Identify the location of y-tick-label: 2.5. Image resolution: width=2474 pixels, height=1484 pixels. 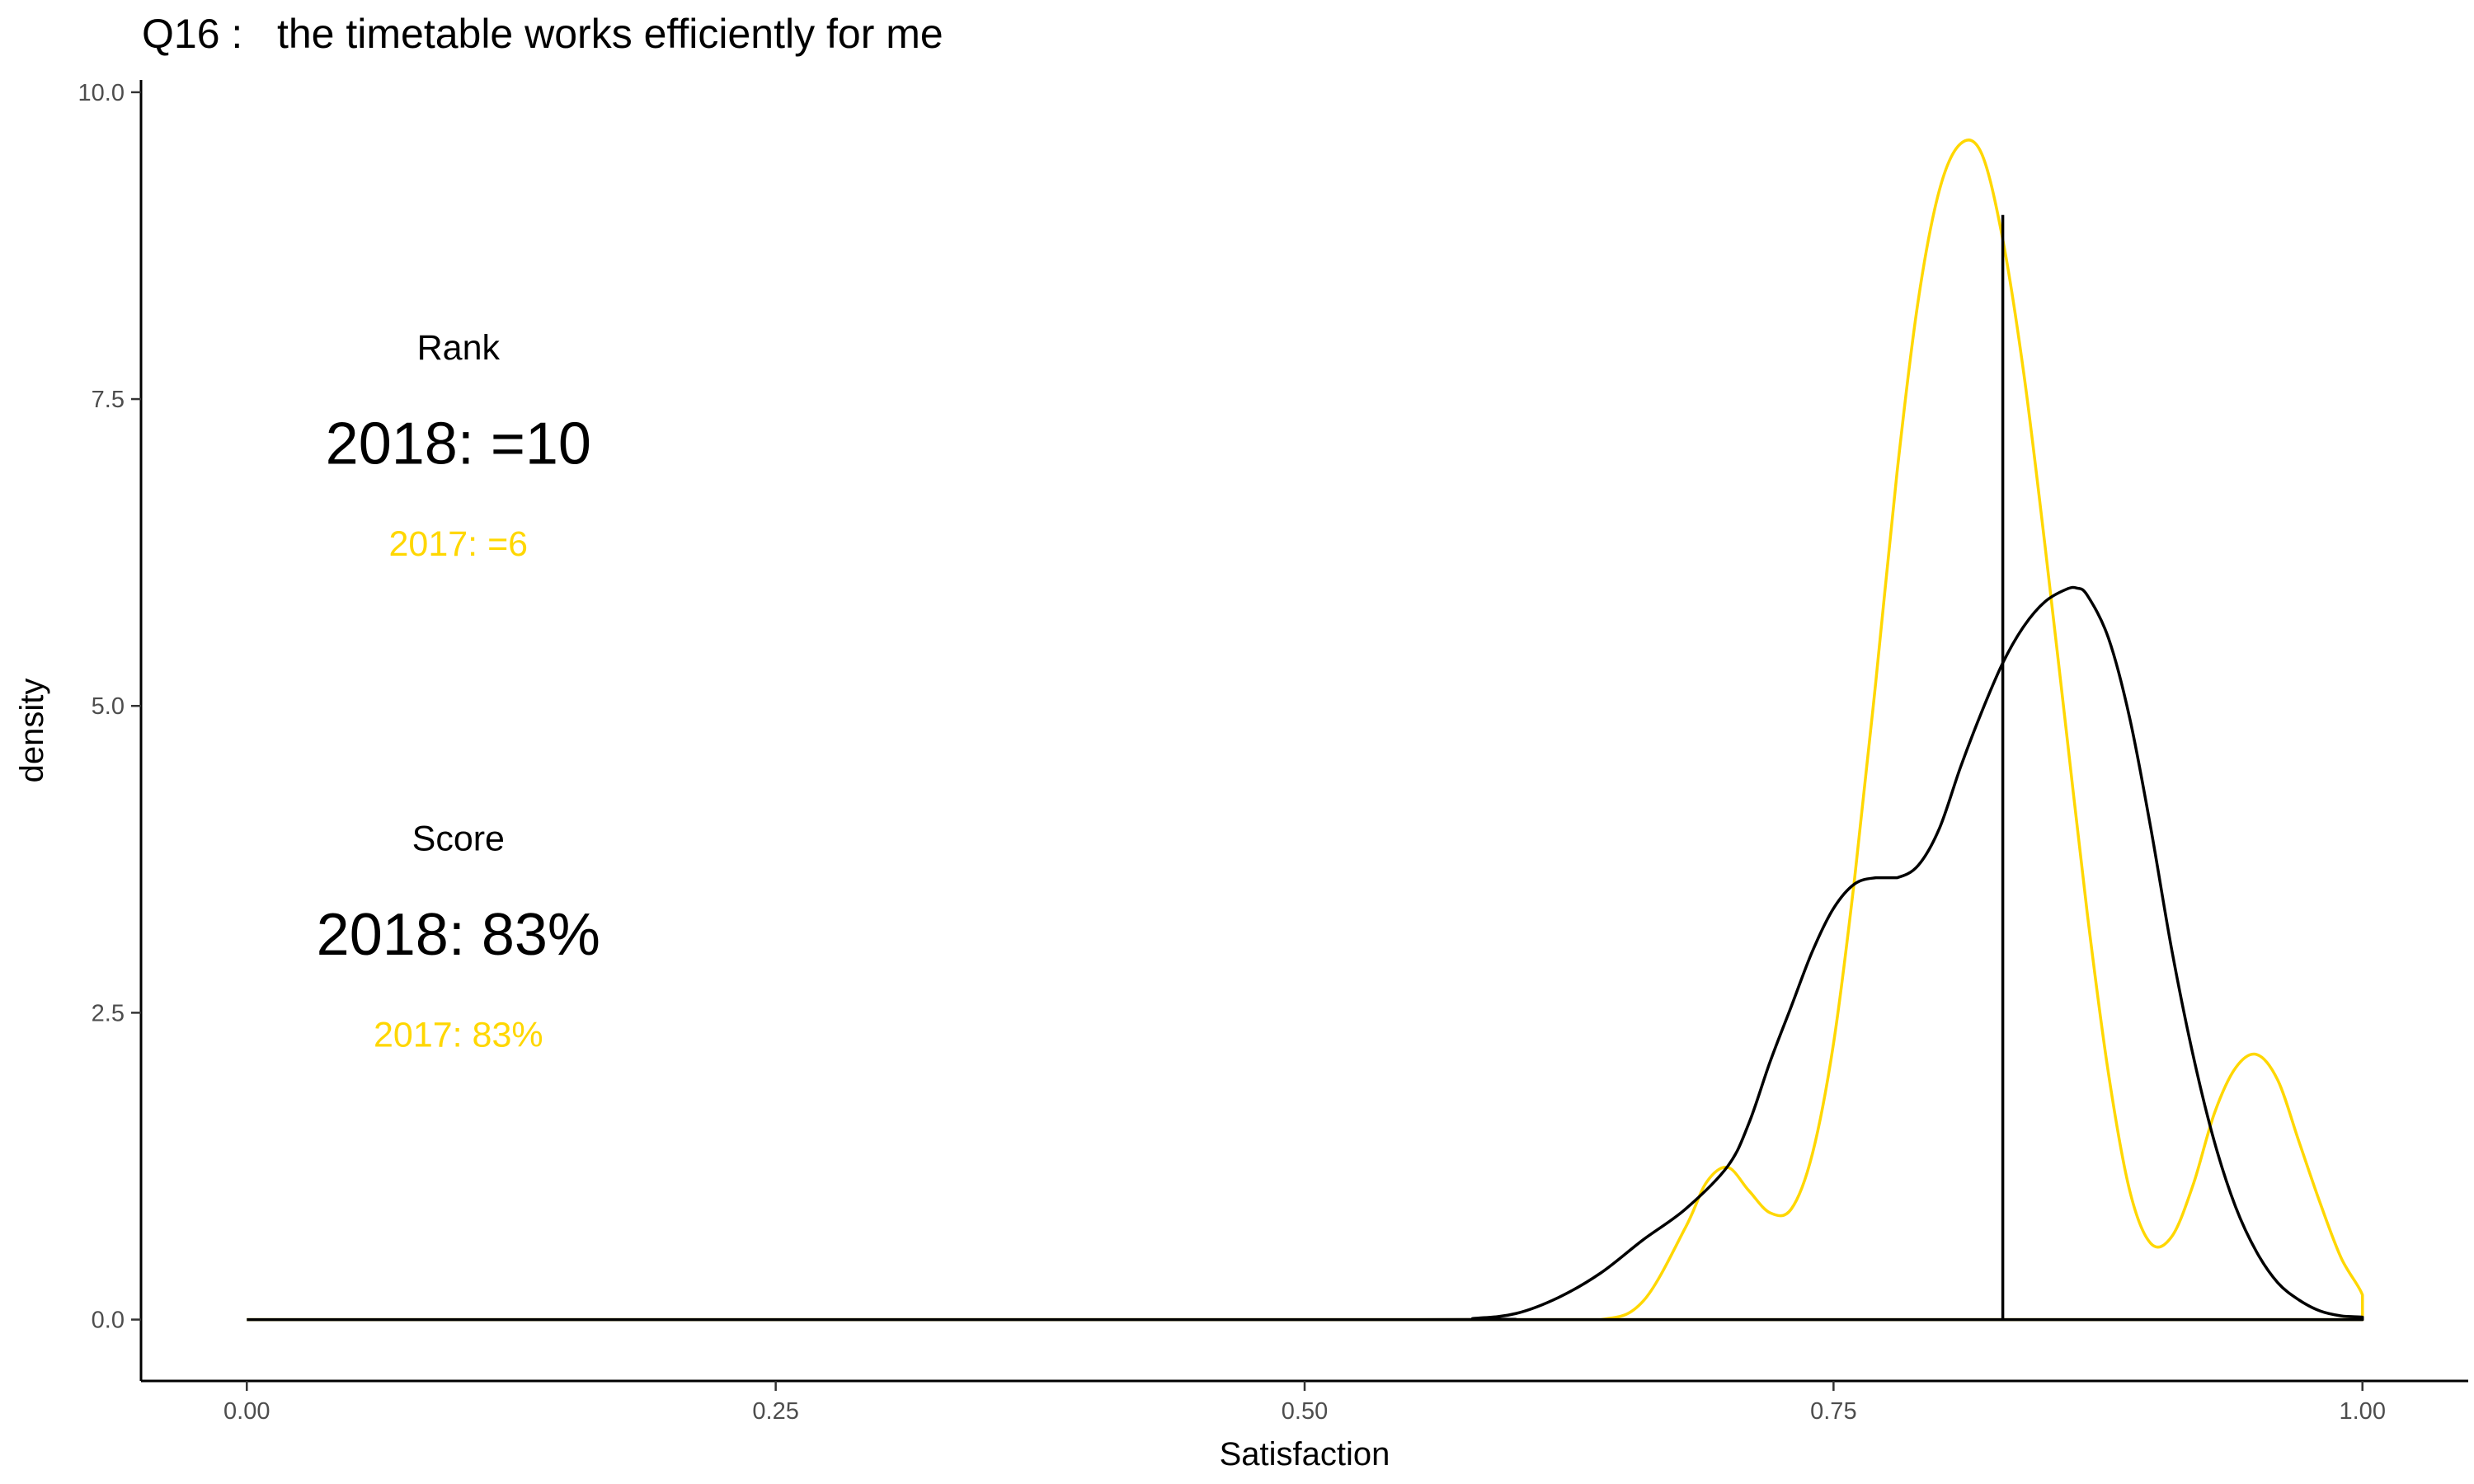
(108, 1013).